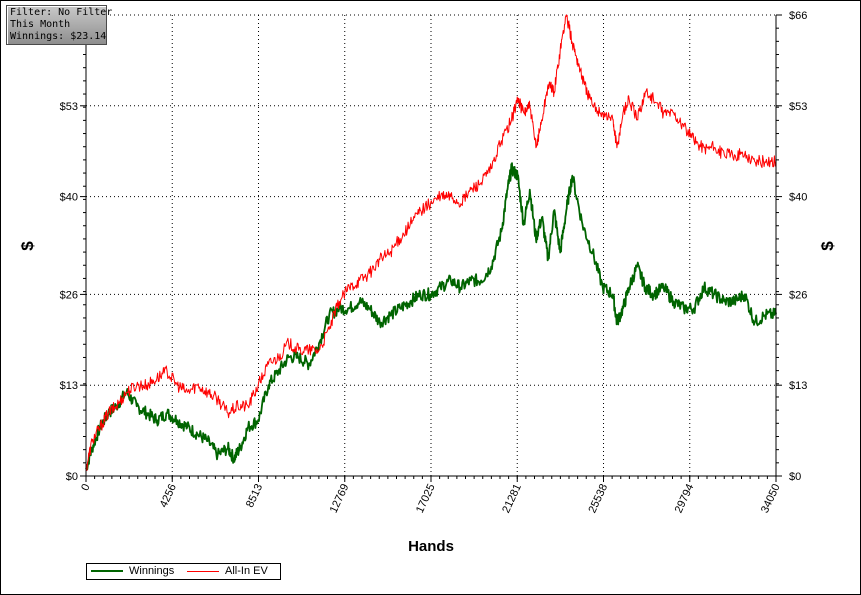  Describe the element at coordinates (107, 571) in the screenshot. I see `legend-swatch-winnings` at that location.